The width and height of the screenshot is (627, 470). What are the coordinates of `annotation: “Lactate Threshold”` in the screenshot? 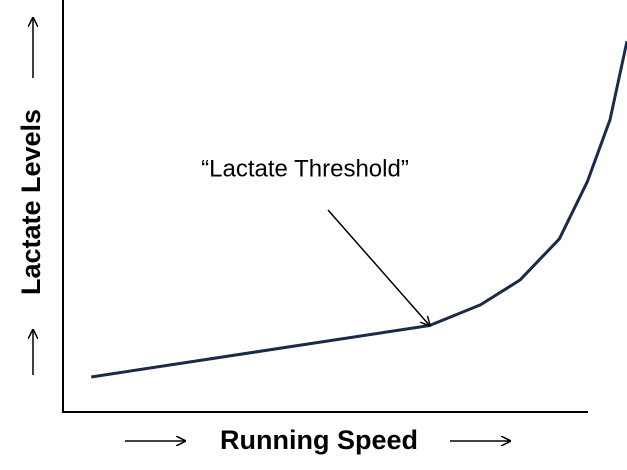 It's located at (305, 168).